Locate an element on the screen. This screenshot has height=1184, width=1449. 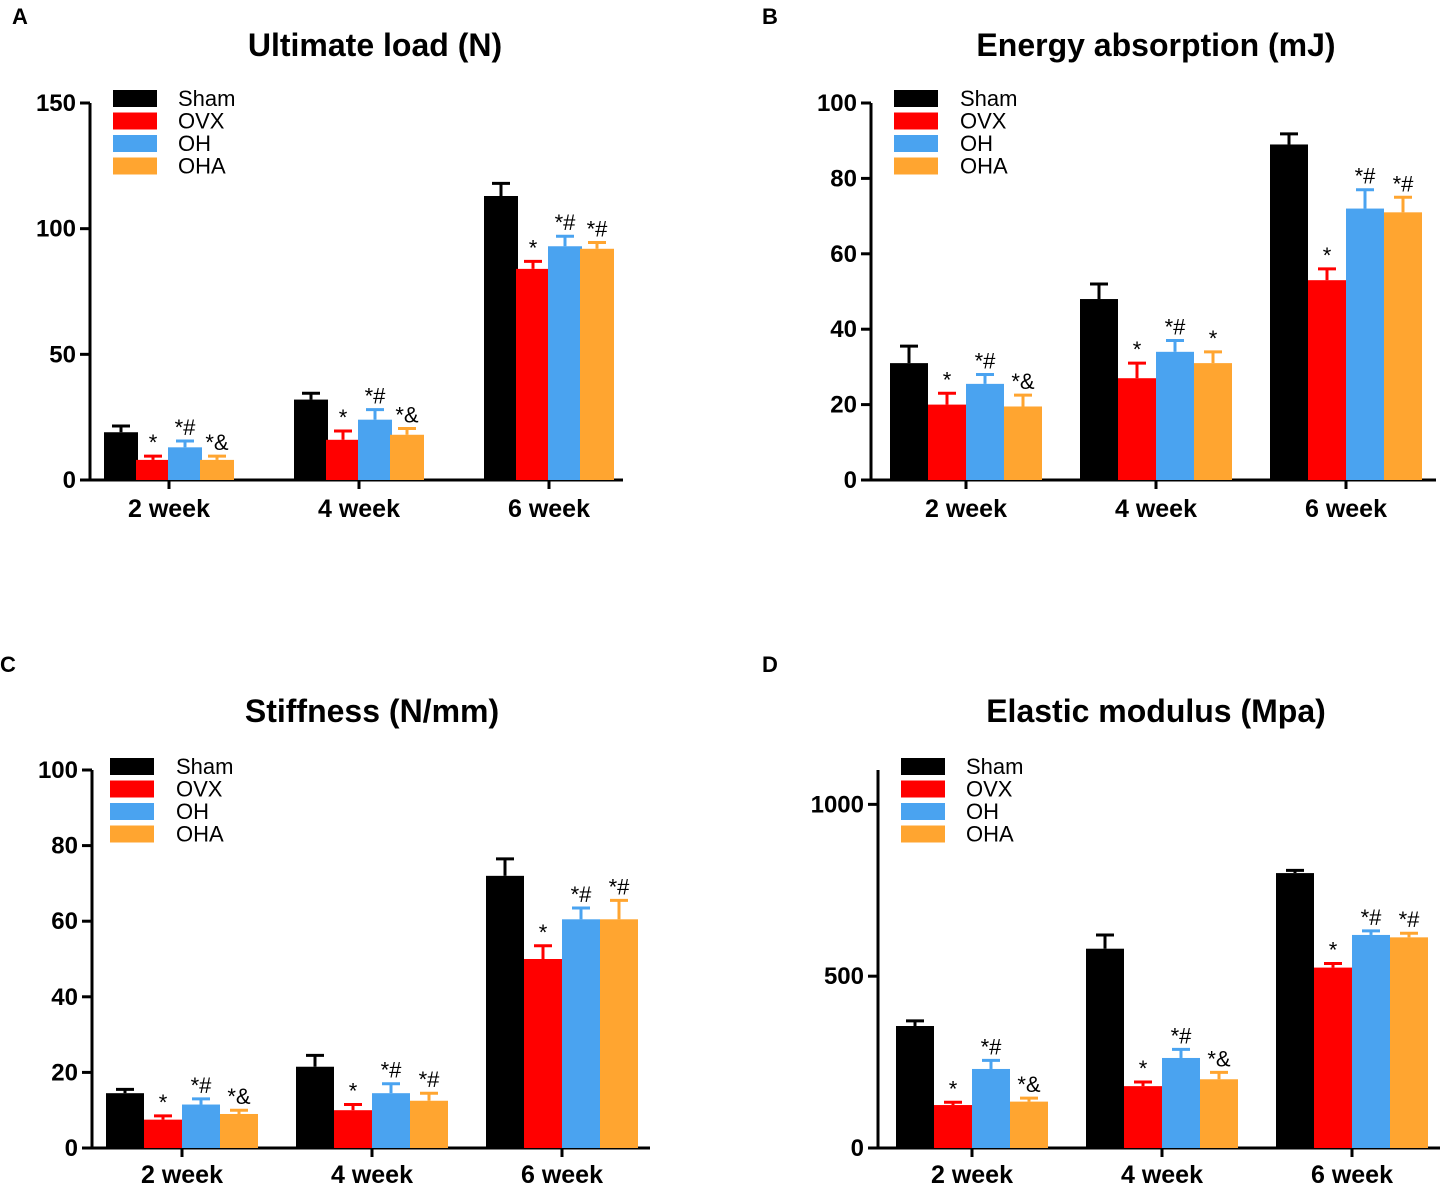
y-tick-label: 20 is located at coordinates (843, 405).